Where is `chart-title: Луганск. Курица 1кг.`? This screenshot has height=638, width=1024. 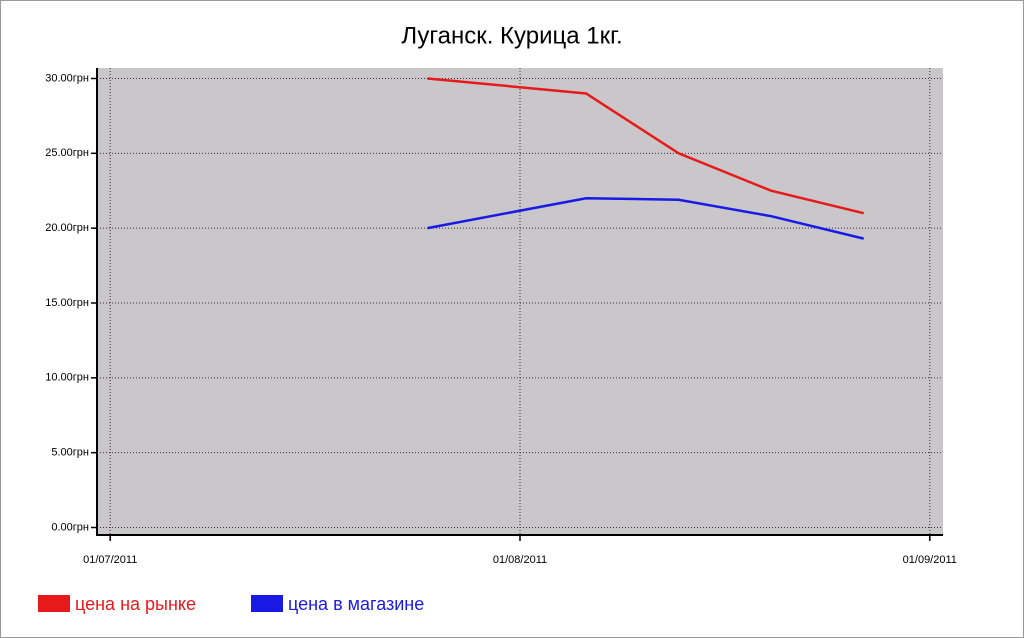
chart-title: Луганск. Курица 1кг. is located at coordinates (511, 35).